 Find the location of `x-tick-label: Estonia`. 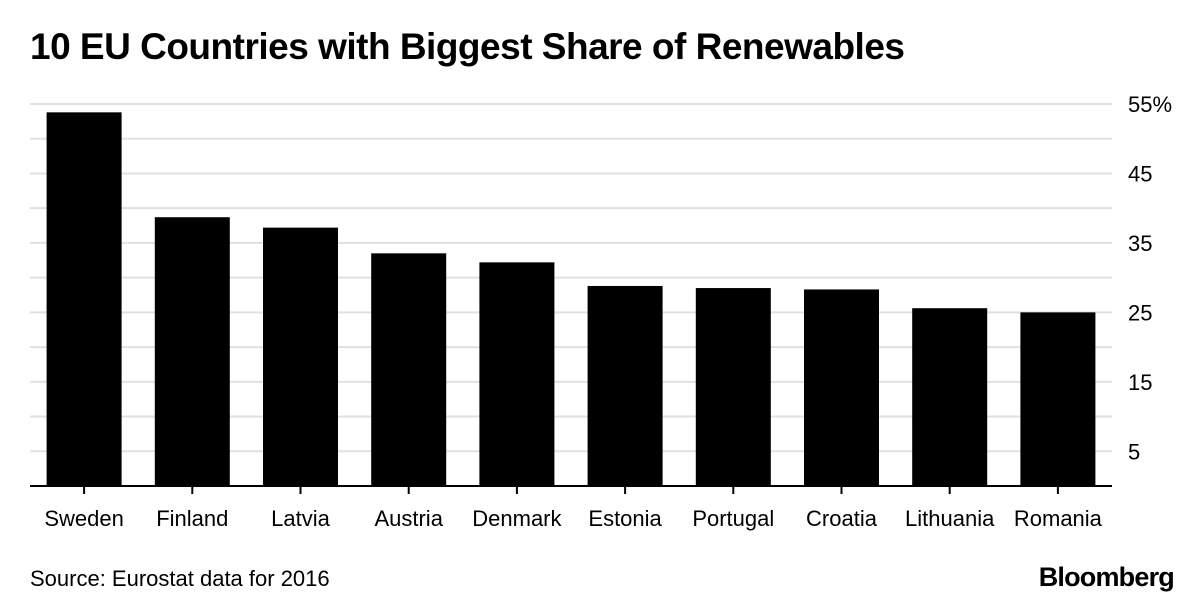

x-tick-label: Estonia is located at coordinates (625, 518).